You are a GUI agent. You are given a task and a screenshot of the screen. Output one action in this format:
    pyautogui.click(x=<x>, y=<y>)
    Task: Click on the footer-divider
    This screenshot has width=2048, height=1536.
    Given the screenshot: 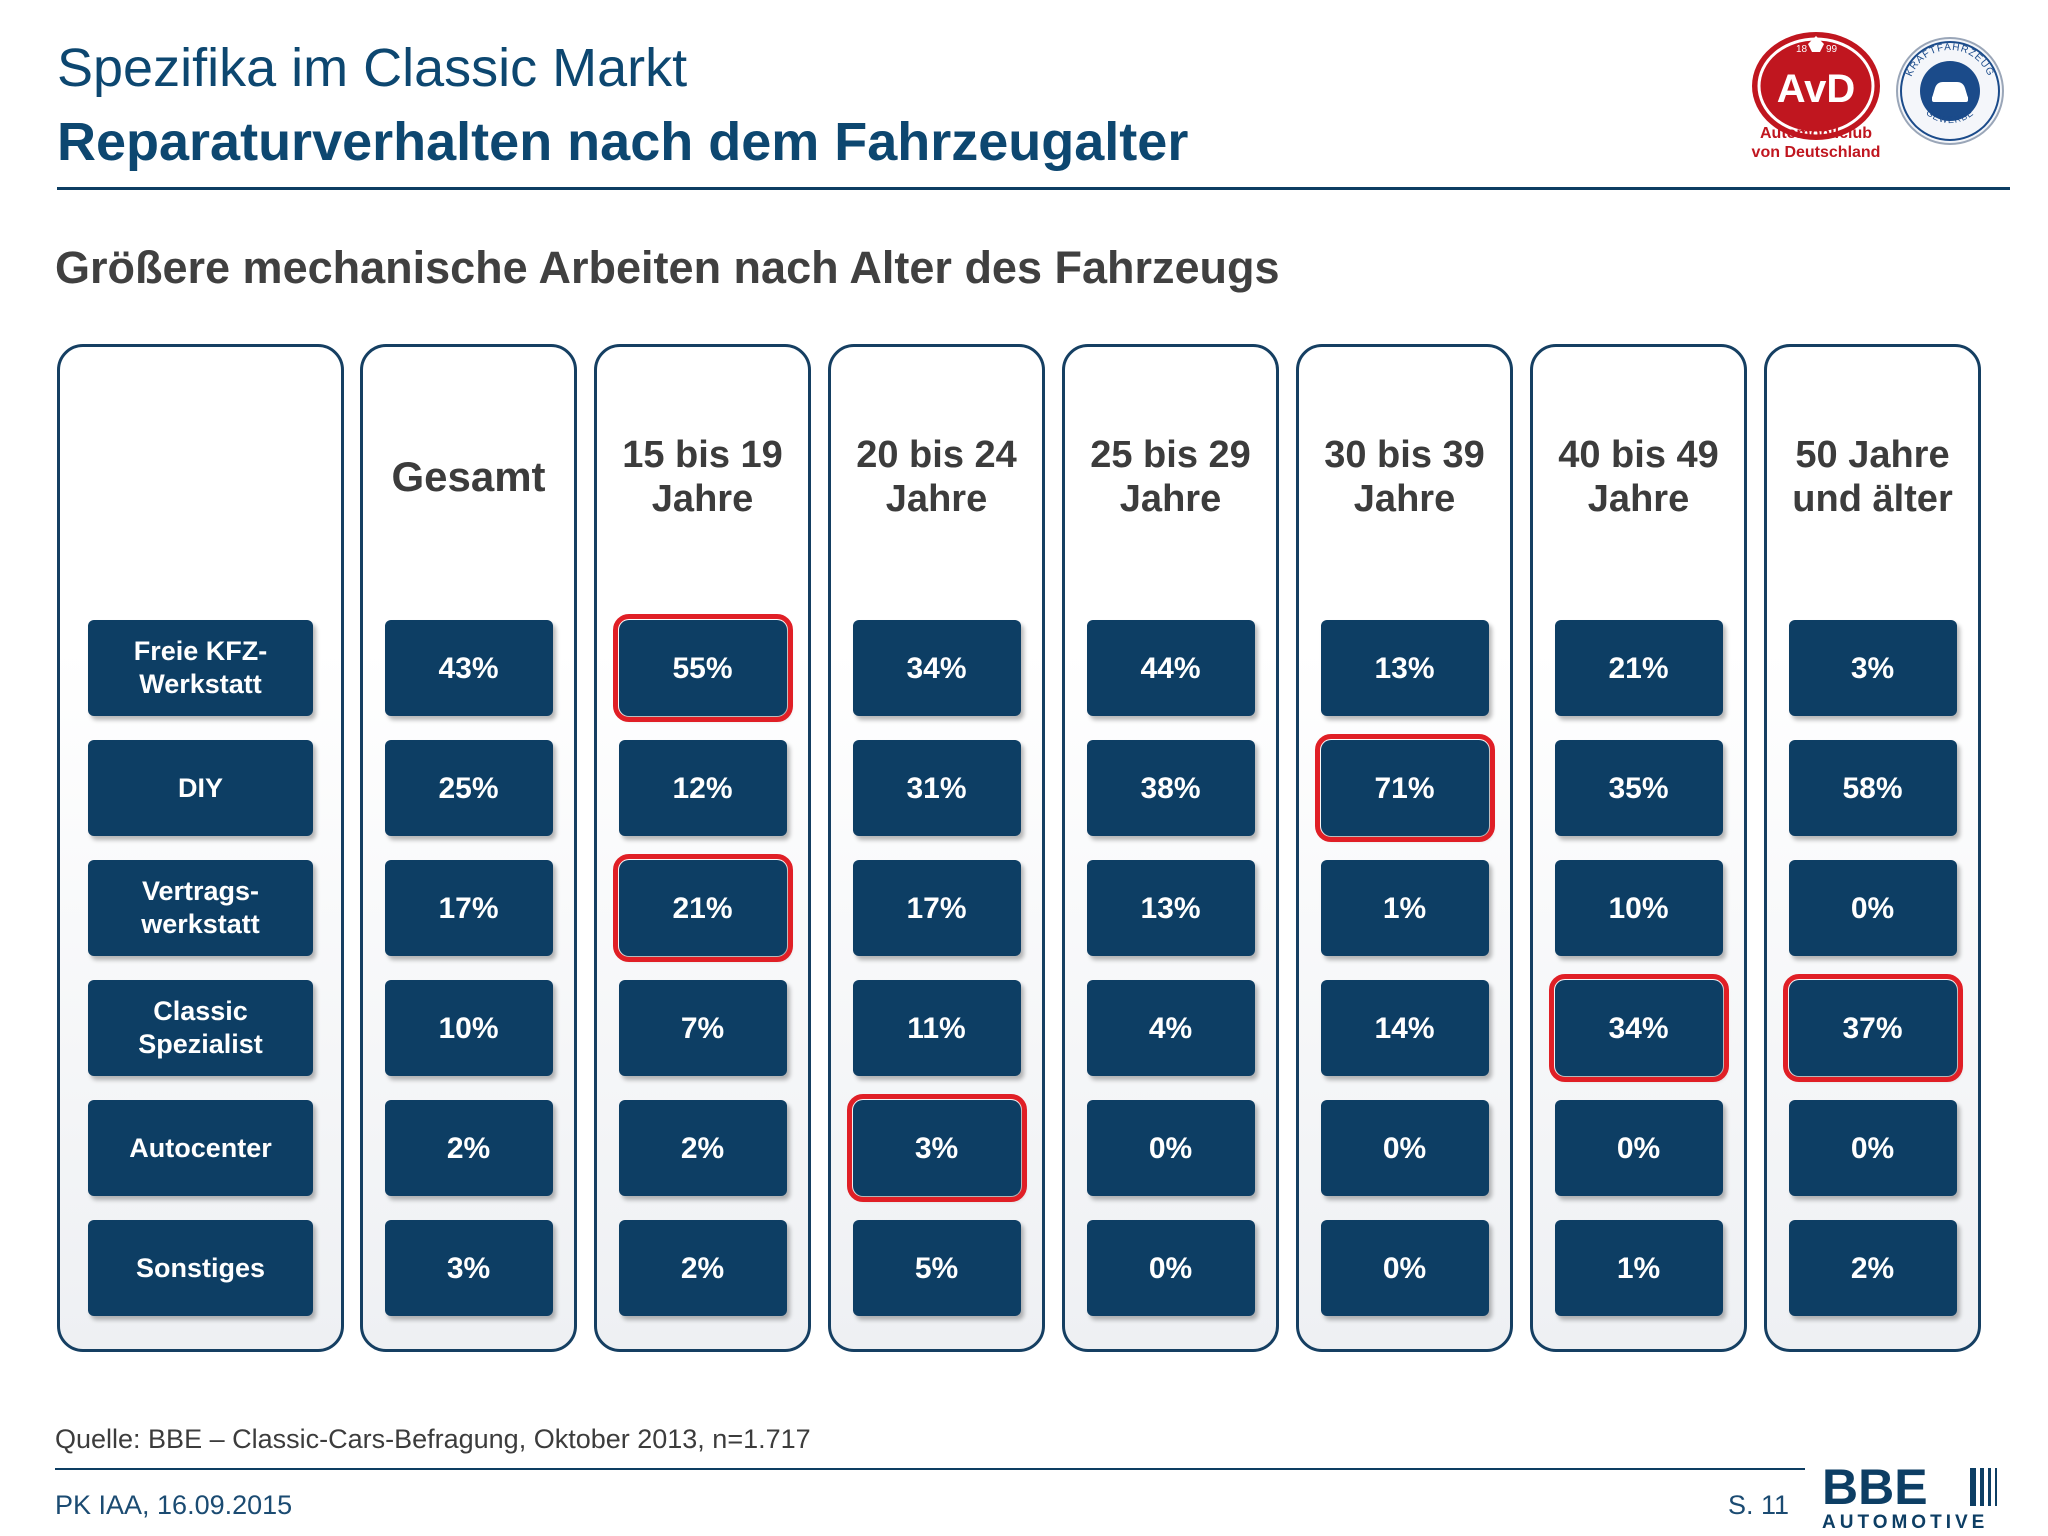 What is the action you would take?
    pyautogui.click(x=930, y=1469)
    